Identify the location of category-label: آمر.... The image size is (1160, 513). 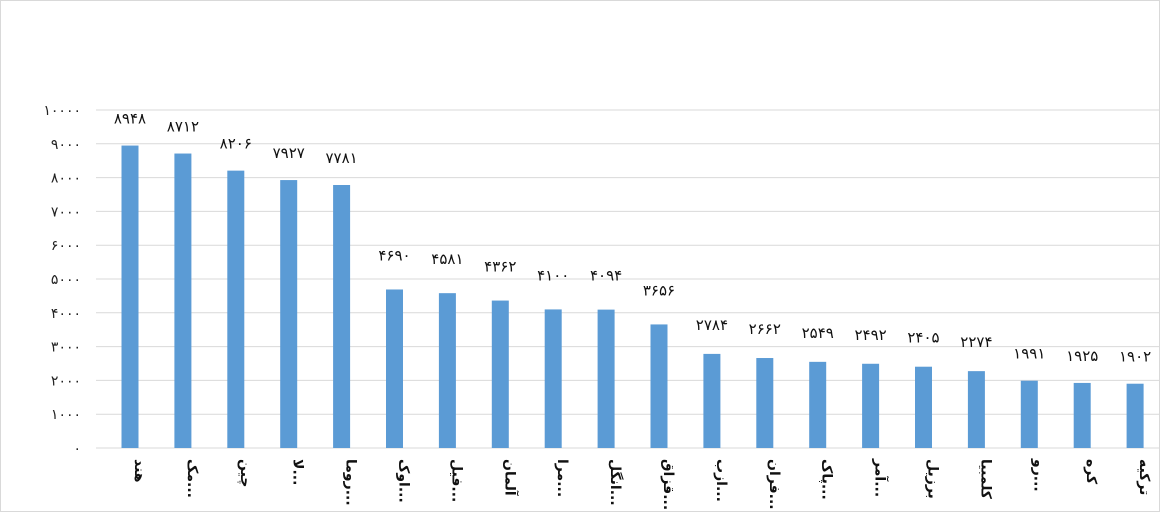
(881, 477).